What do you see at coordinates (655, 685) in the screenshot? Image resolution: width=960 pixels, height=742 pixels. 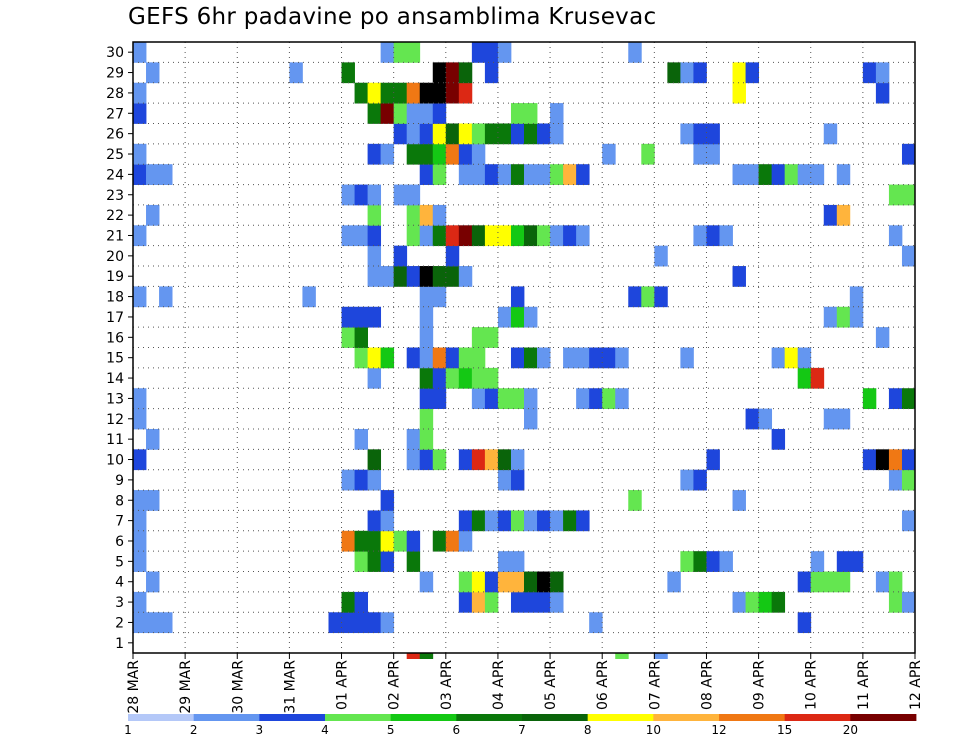 I see `x-tick-label: 07 APR` at bounding box center [655, 685].